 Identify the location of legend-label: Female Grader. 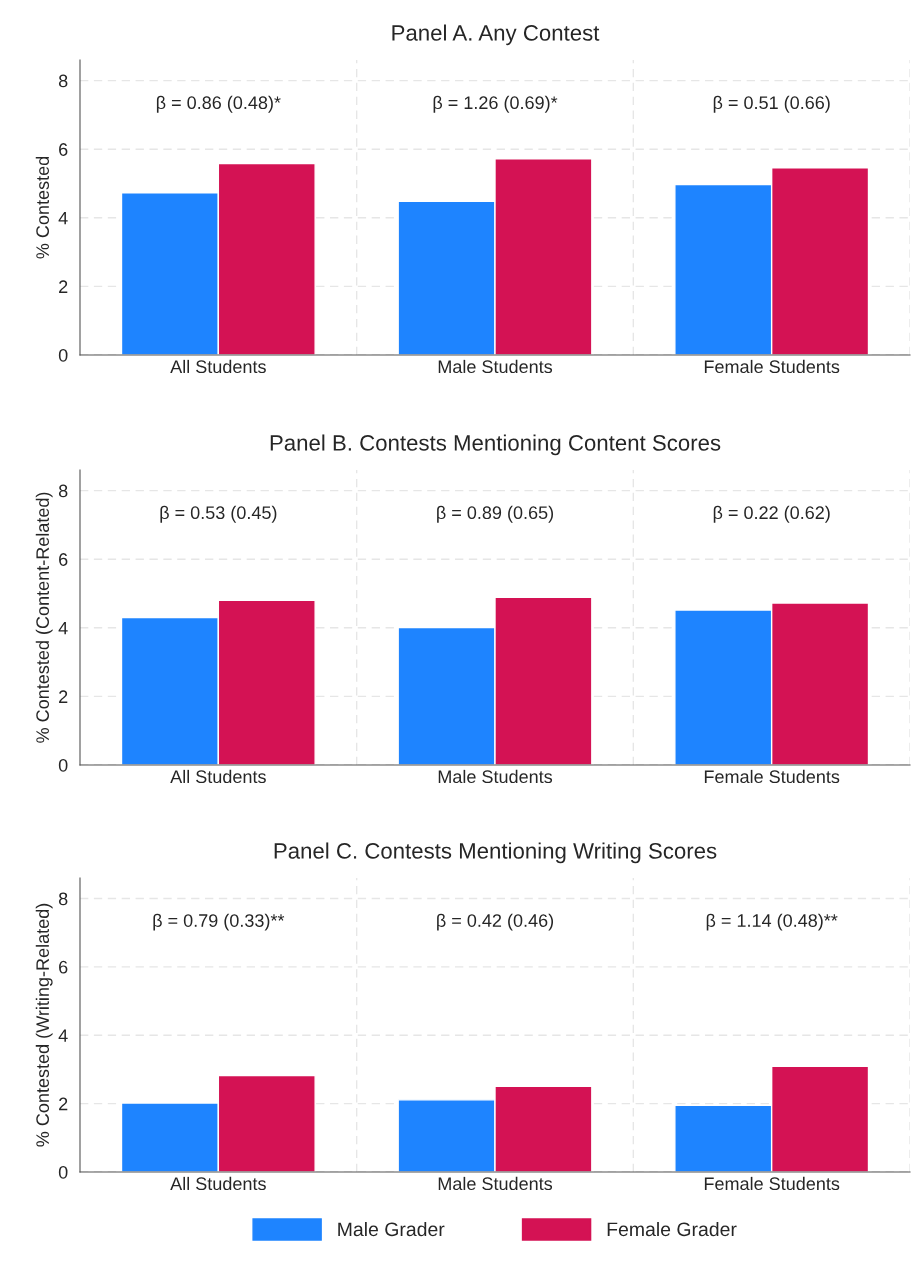
(672, 1229).